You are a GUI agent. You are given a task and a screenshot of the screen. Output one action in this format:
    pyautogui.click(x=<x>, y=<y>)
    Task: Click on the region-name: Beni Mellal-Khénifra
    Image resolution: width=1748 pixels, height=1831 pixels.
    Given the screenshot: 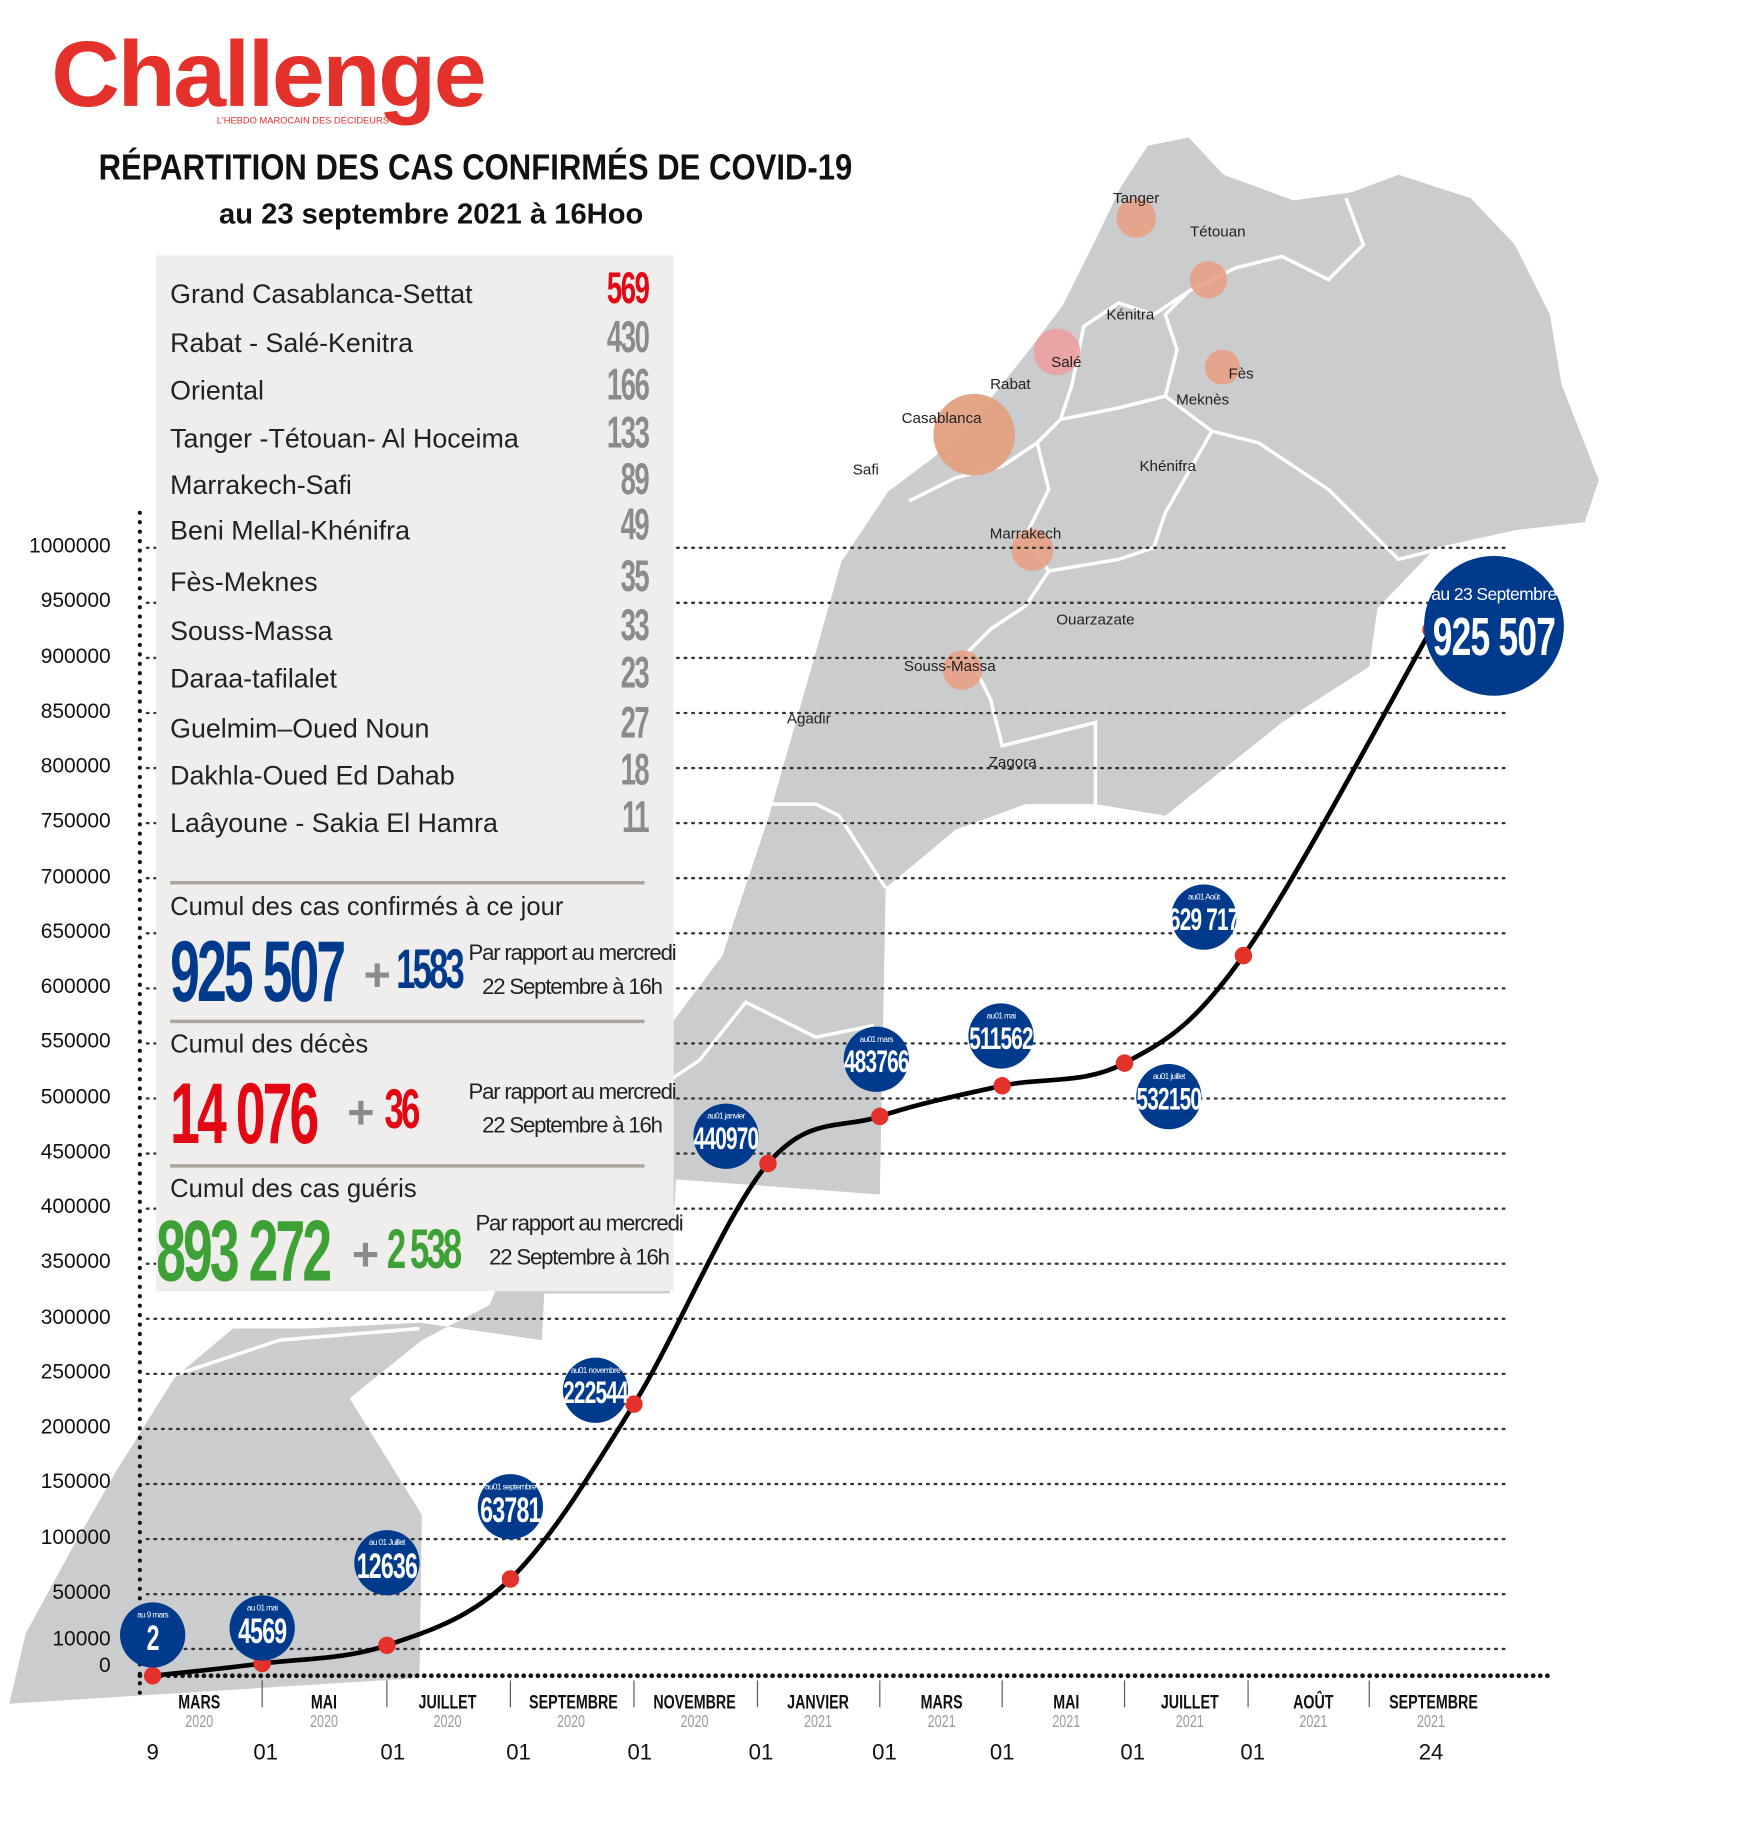 What is the action you would take?
    pyautogui.click(x=290, y=530)
    